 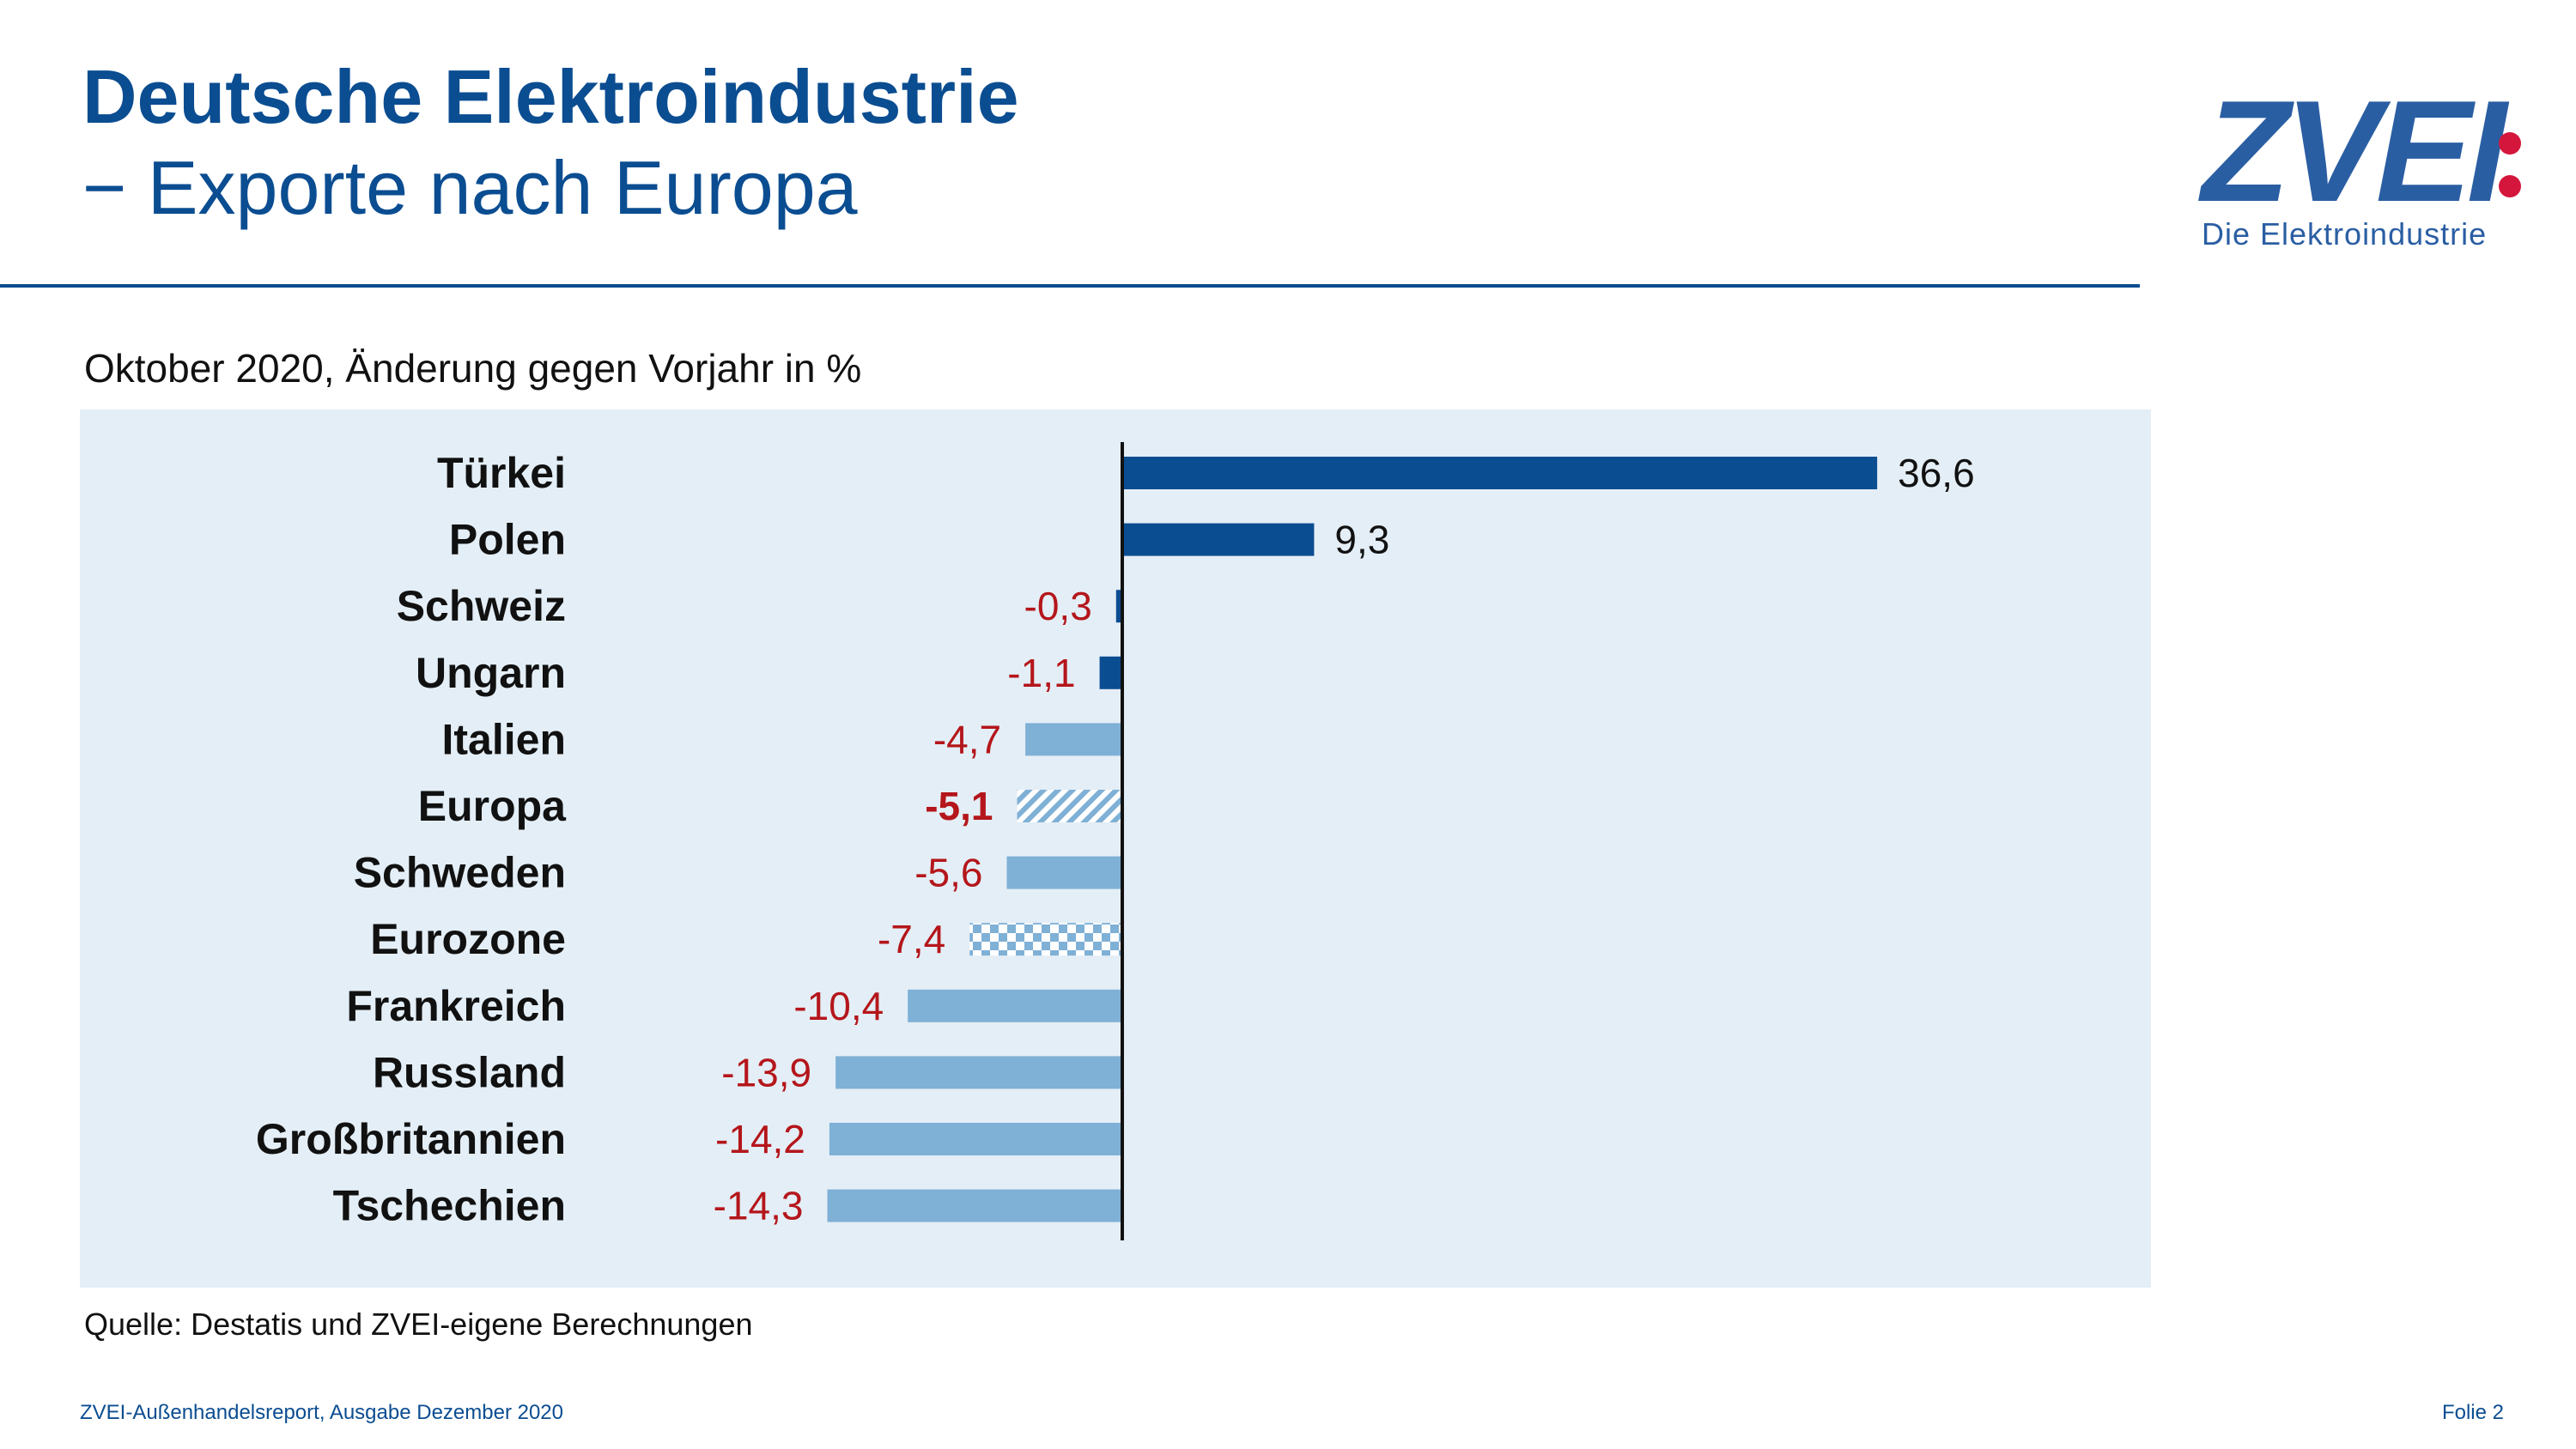 I want to click on value-label: -14,2, so click(x=760, y=1139).